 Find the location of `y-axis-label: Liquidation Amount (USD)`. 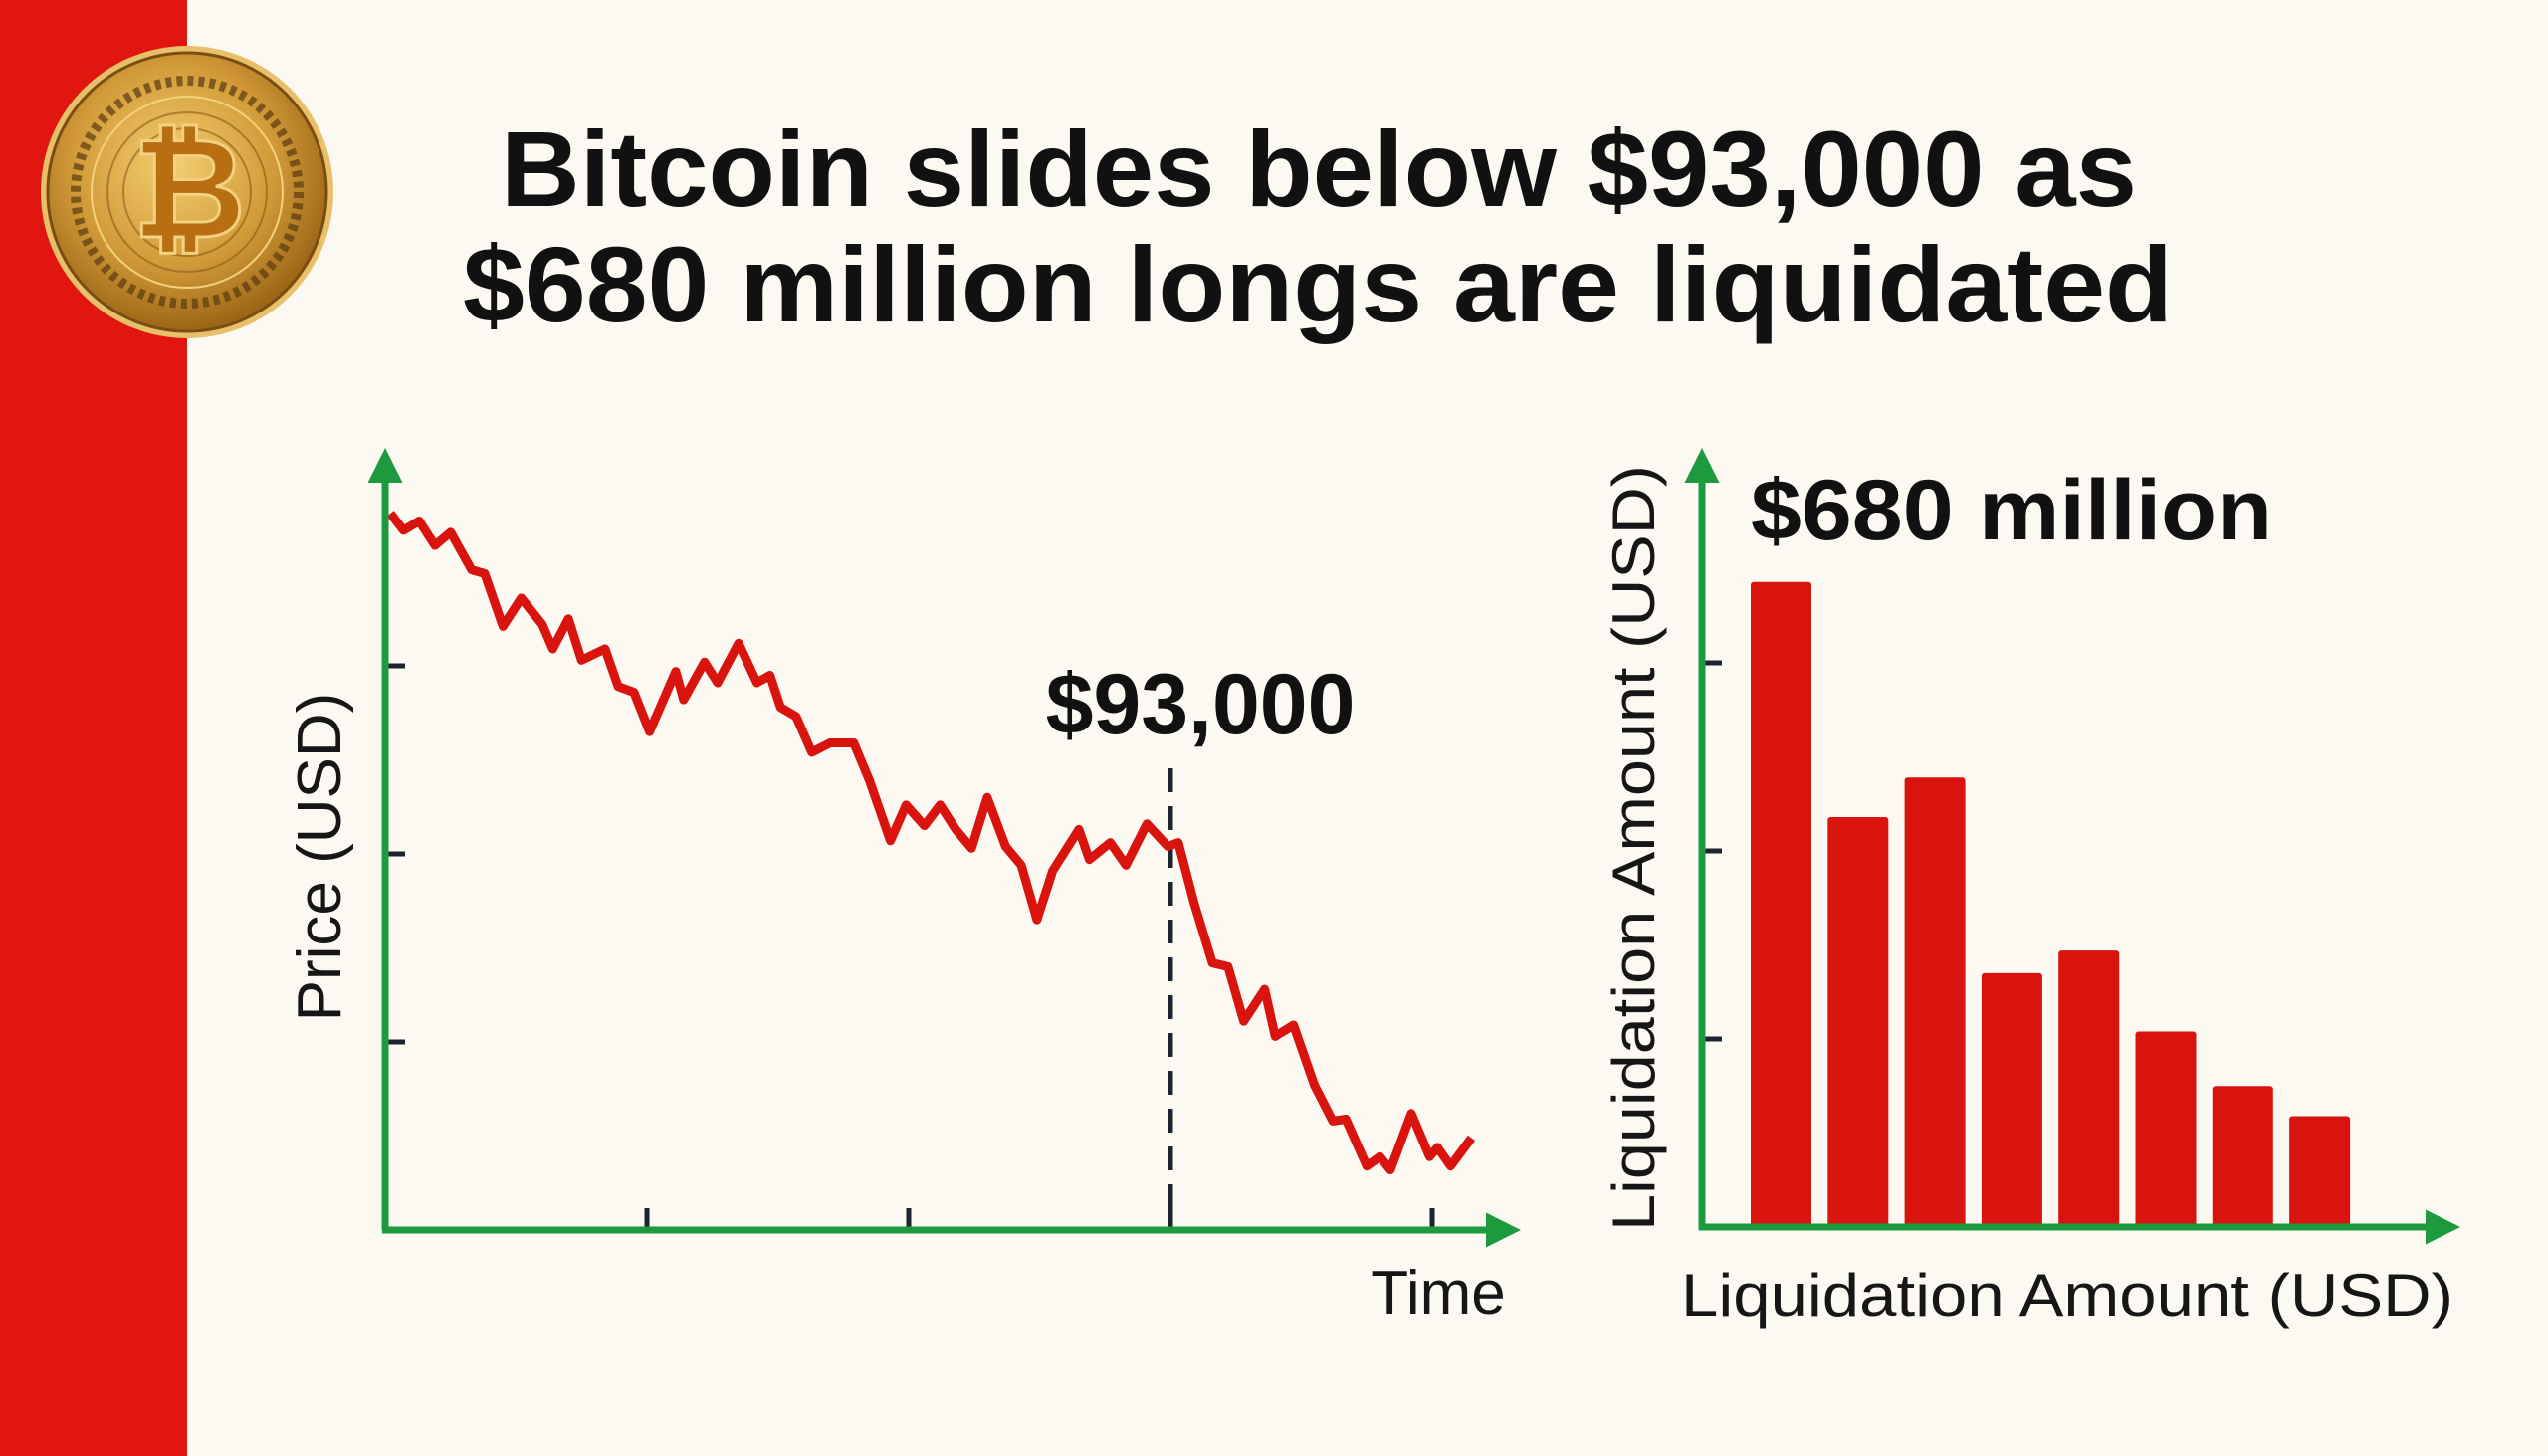

y-axis-label: Liquidation Amount (USD) is located at coordinates (1633, 848).